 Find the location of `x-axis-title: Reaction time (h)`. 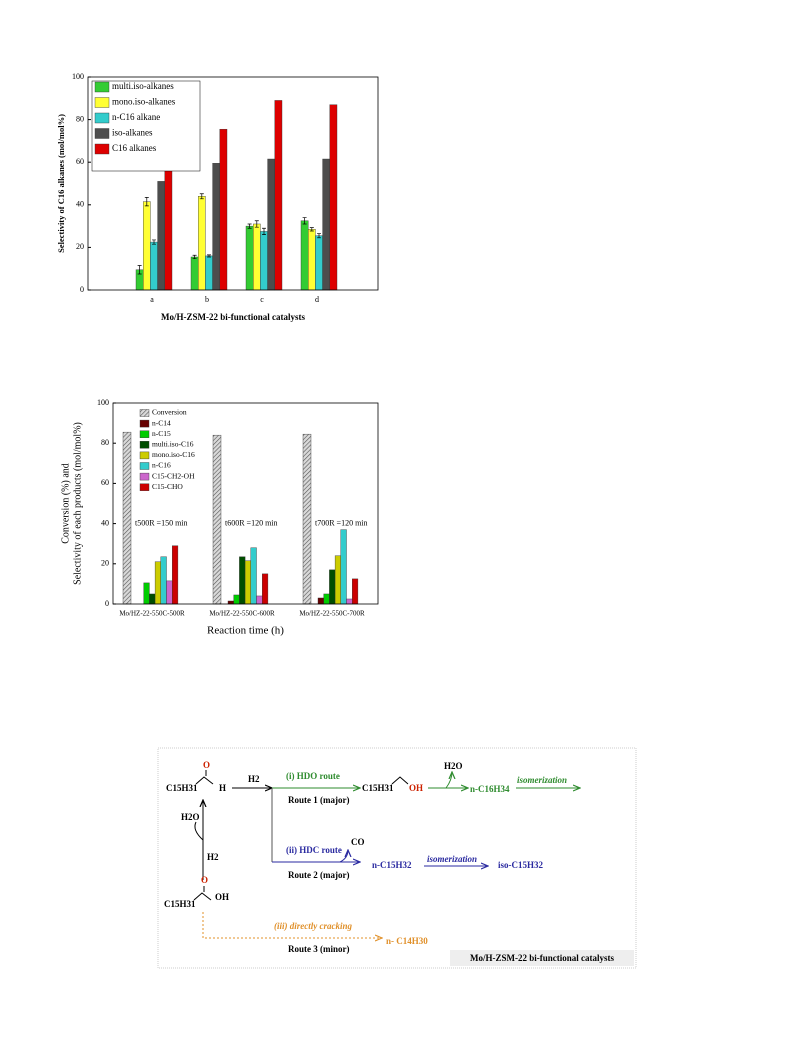

x-axis-title: Reaction time (h) is located at coordinates (245, 631).